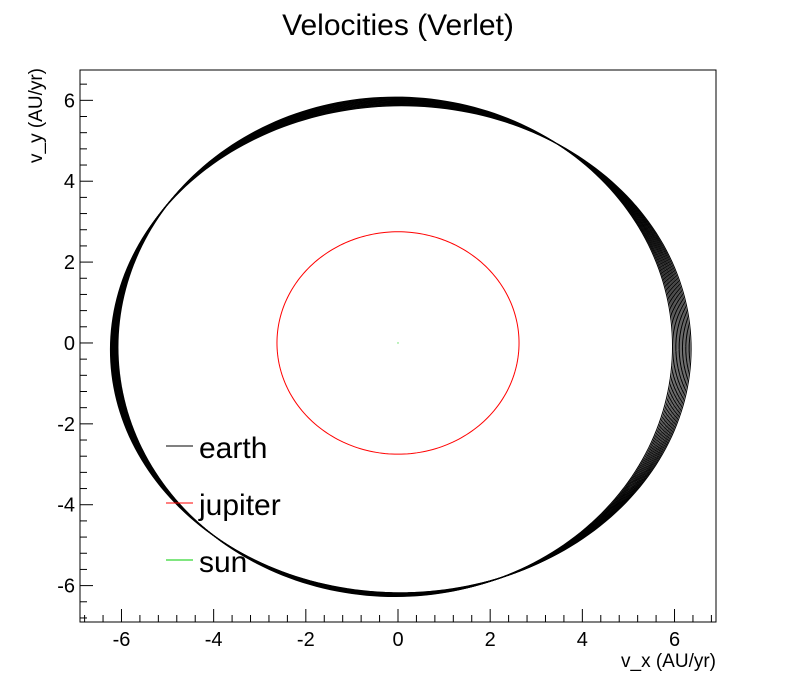  Describe the element at coordinates (214, 640) in the screenshot. I see `x-tick-label: -4` at that location.